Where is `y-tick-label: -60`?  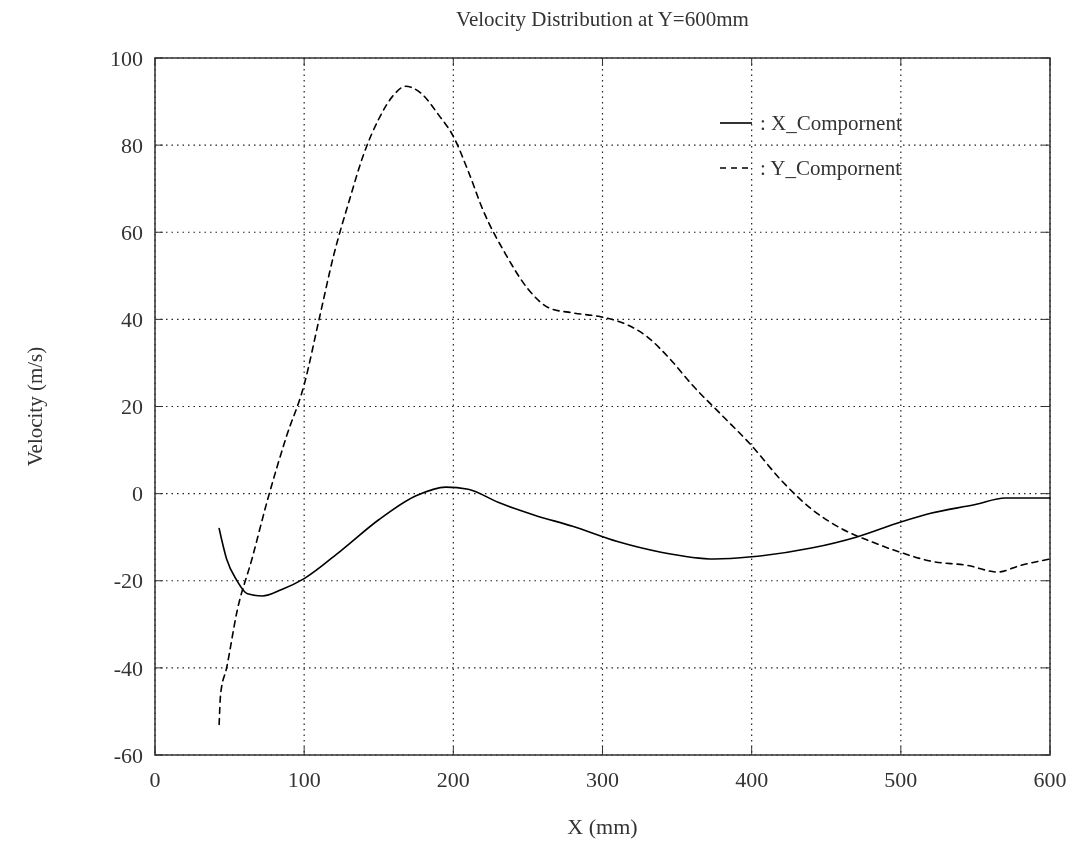
y-tick-label: -60 is located at coordinates (128, 755).